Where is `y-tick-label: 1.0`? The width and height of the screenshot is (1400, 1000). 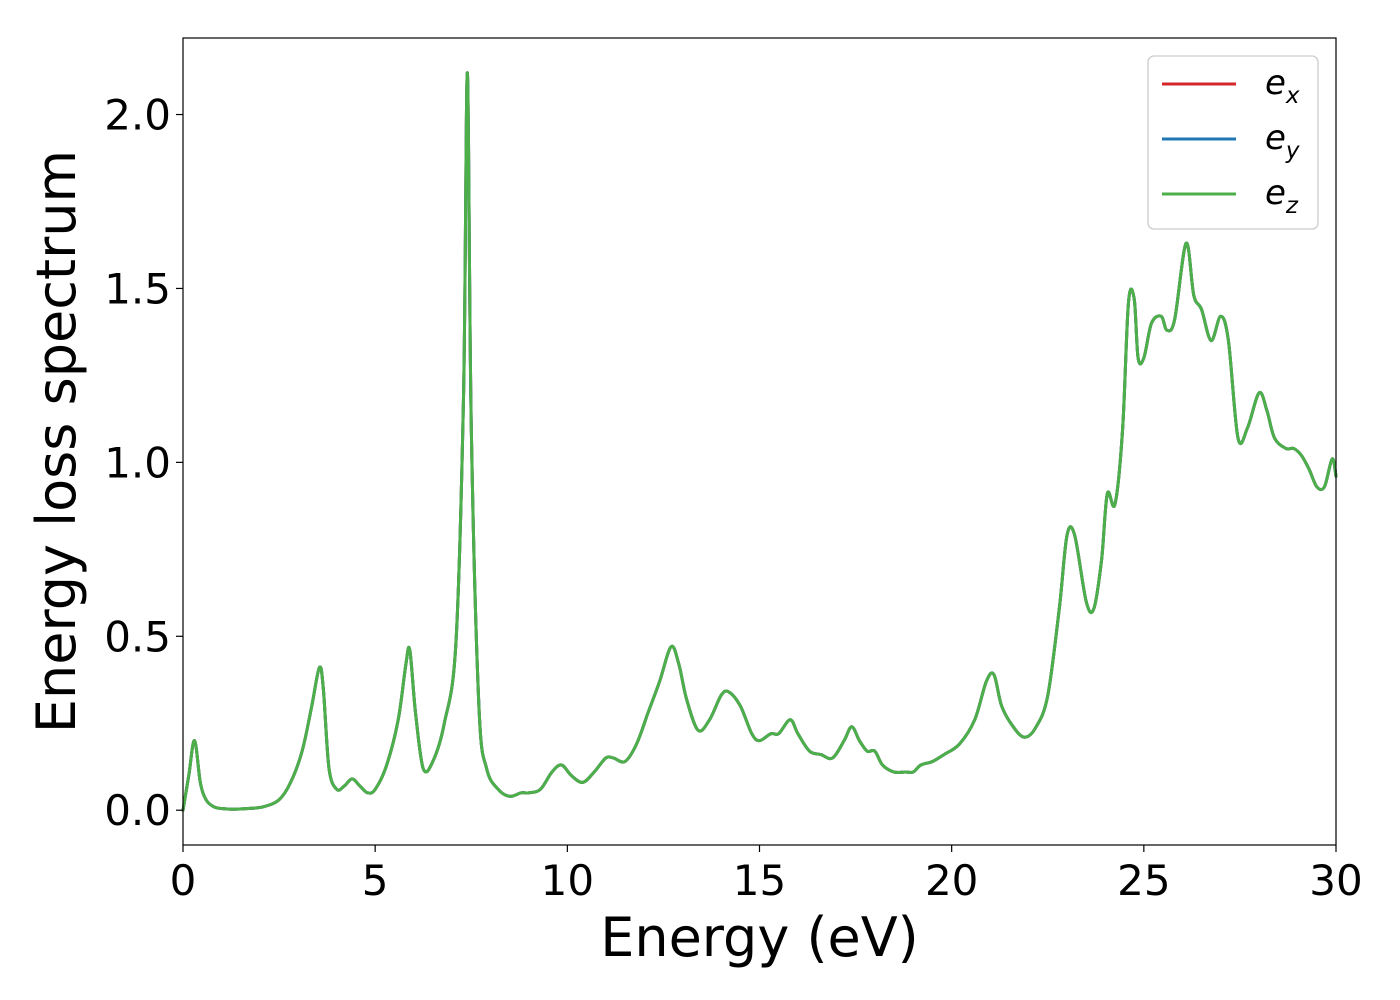 y-tick-label: 1.0 is located at coordinates (137, 462).